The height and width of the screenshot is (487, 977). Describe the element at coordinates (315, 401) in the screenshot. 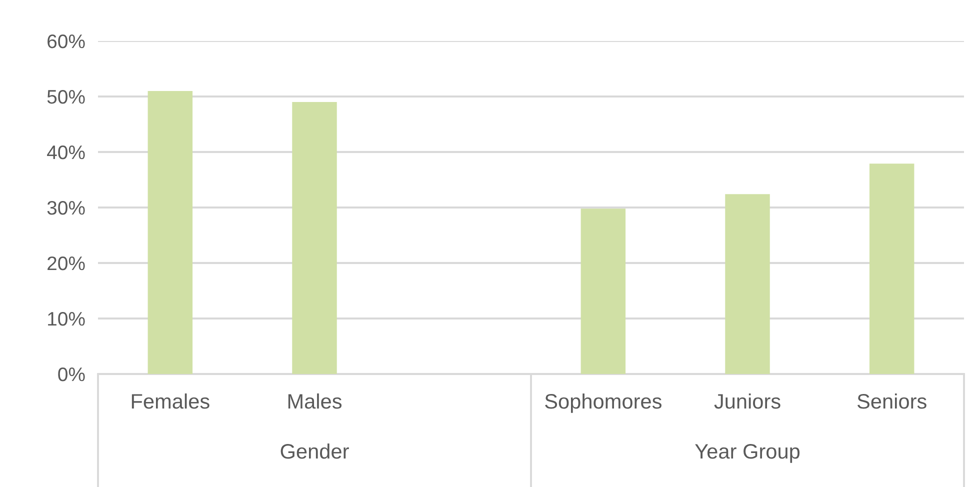

I see `x-tick-label: Males` at that location.